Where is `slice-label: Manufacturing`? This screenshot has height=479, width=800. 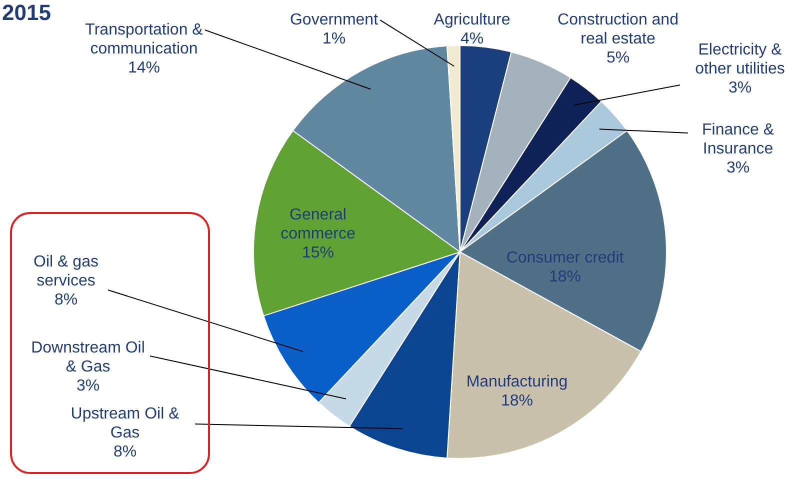
slice-label: Manufacturing is located at coordinates (517, 381).